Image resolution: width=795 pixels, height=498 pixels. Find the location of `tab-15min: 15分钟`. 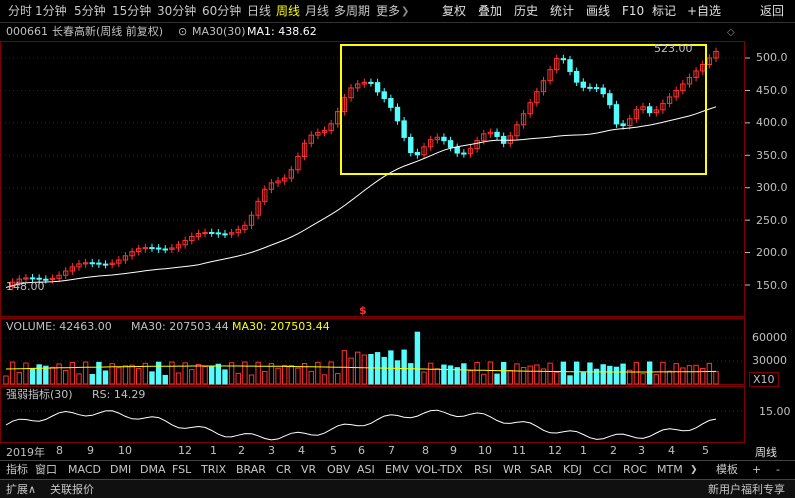

tab-15min: 15分钟 is located at coordinates (132, 11).